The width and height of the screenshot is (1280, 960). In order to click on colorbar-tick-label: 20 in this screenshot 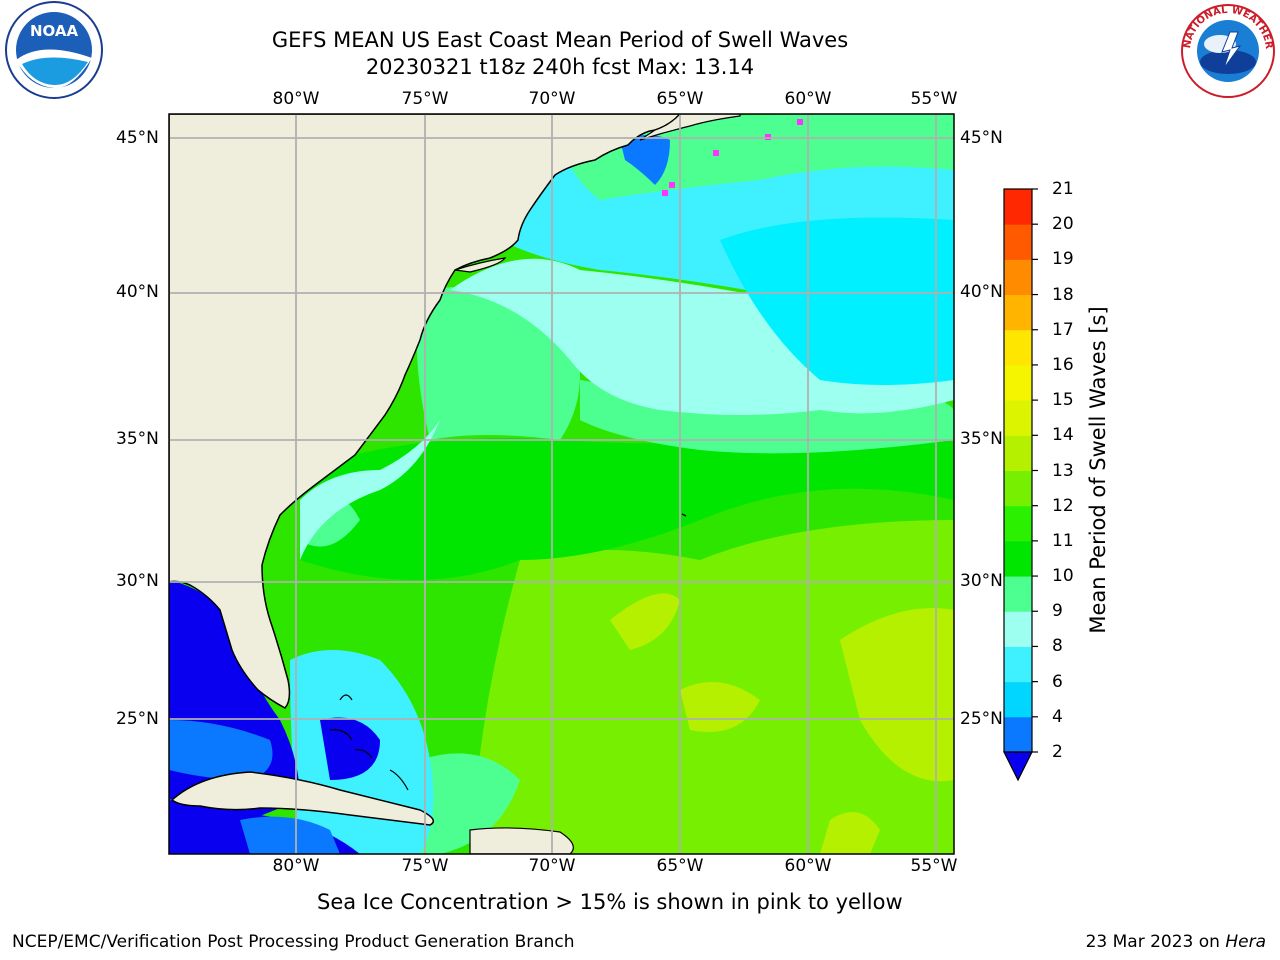, I will do `click(1063, 224)`.